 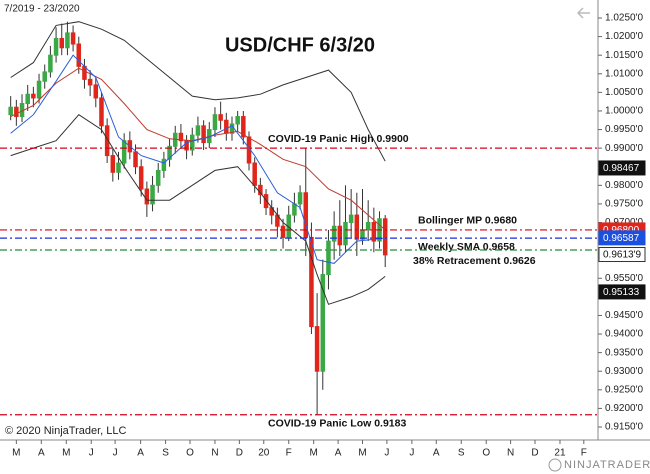 I want to click on date-range: 7/2019 - 23/2020, so click(x=42, y=9).